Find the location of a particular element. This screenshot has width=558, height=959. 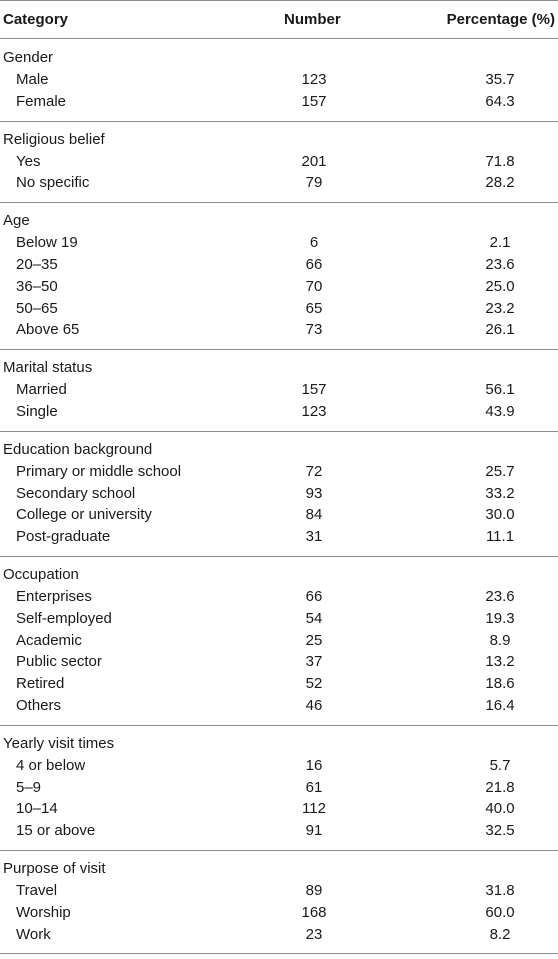

row-percentage: 23.6 is located at coordinates (500, 264).